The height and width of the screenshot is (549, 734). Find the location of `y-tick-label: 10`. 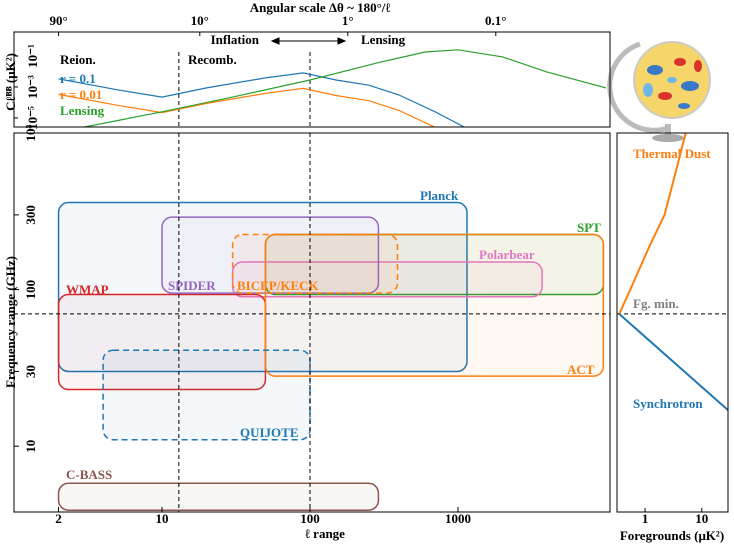

y-tick-label: 10 is located at coordinates (30, 446).